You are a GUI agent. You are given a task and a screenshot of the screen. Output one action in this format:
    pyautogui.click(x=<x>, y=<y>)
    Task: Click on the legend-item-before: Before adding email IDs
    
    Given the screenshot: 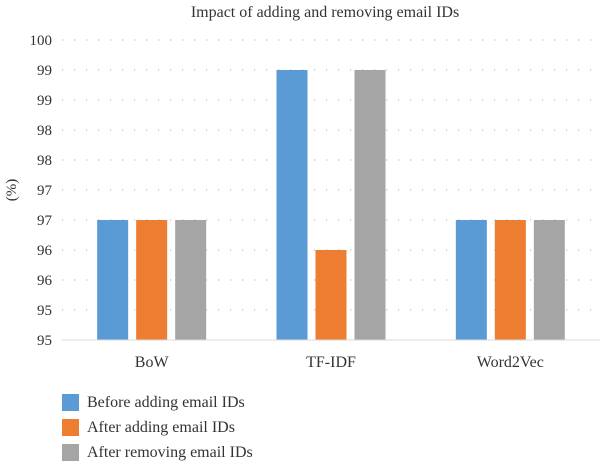 What is the action you would take?
    pyautogui.click(x=157, y=402)
    